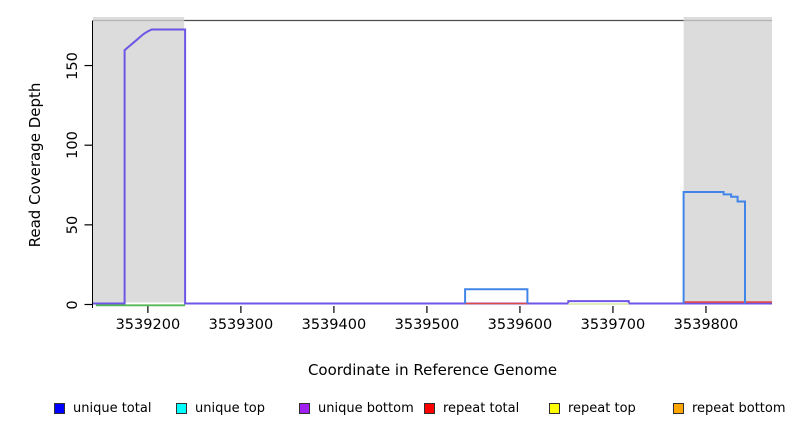 The height and width of the screenshot is (432, 792). What do you see at coordinates (602, 408) in the screenshot?
I see `legend-label: repeat top` at bounding box center [602, 408].